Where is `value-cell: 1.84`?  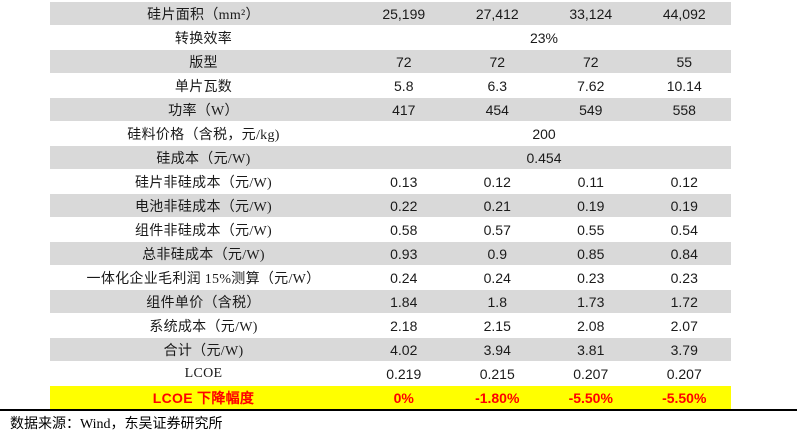 value-cell: 1.84 is located at coordinates (404, 301).